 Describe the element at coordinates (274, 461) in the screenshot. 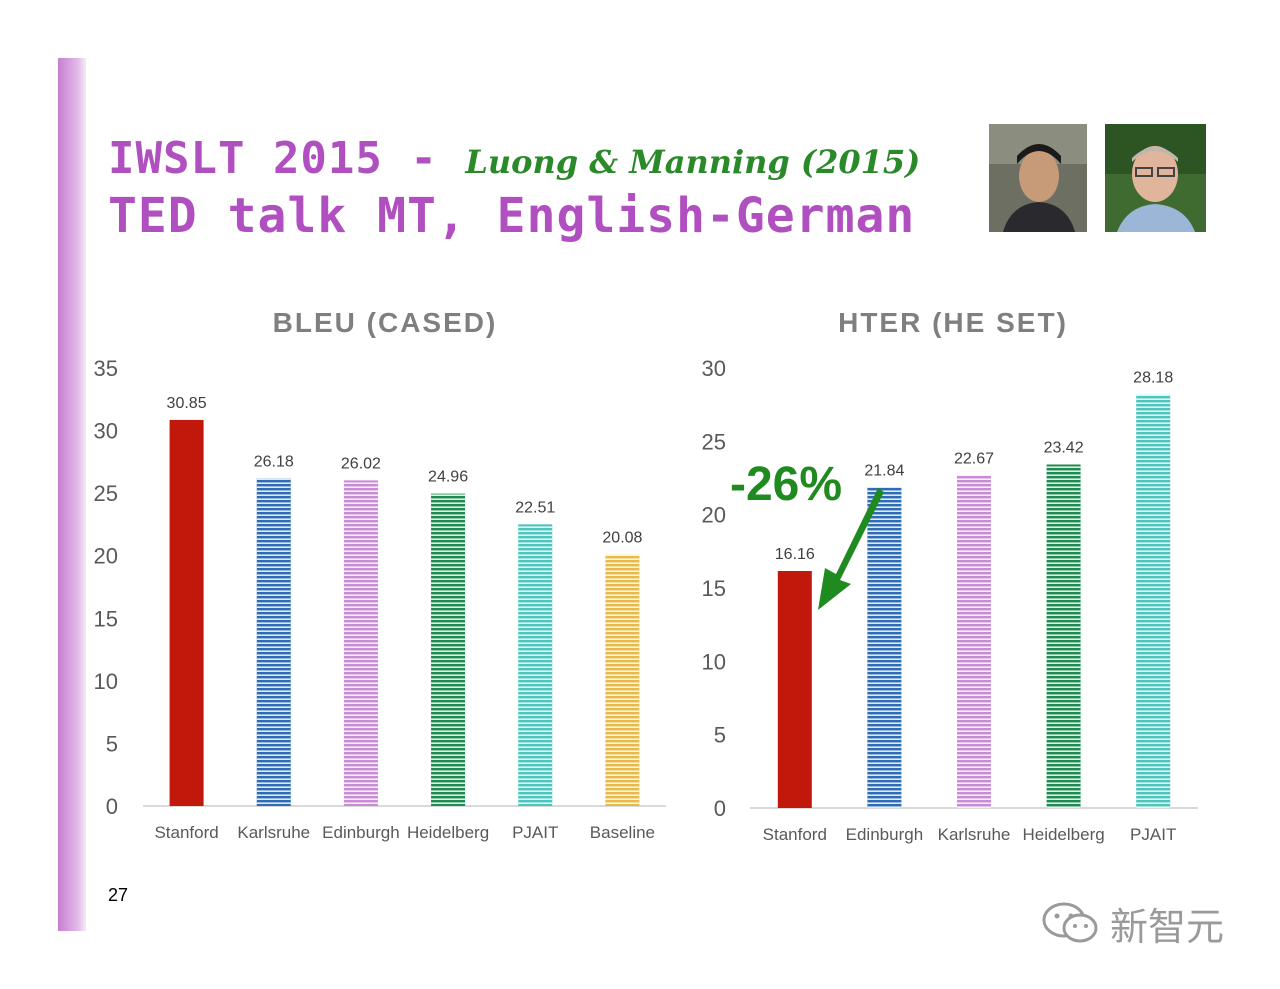

I see `bleu-value-label: 26.18` at that location.